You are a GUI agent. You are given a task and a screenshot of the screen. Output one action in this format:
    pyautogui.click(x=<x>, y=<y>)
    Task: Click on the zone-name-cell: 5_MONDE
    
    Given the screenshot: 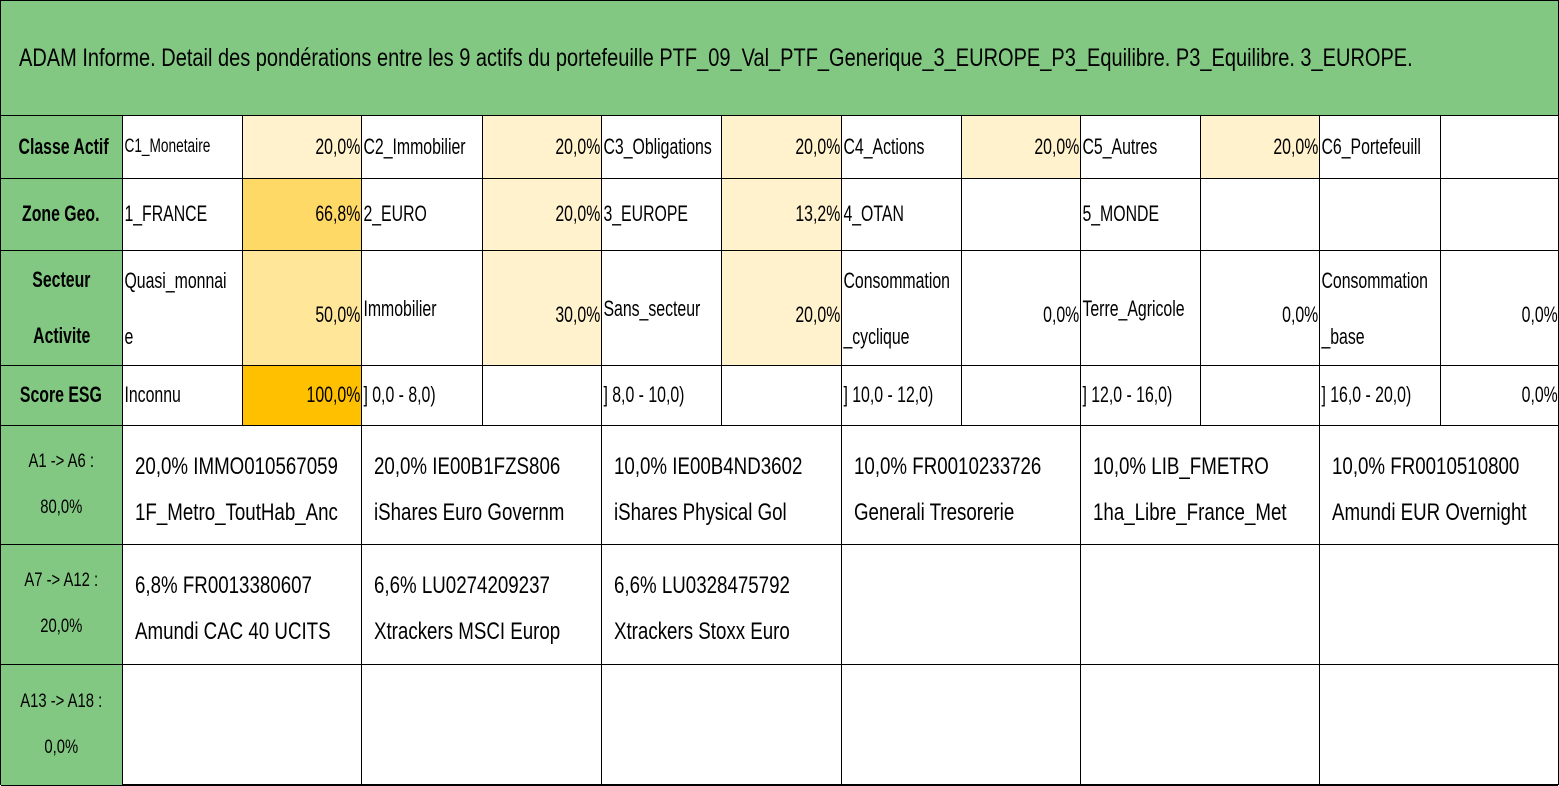 What is the action you would take?
    pyautogui.click(x=1140, y=214)
    